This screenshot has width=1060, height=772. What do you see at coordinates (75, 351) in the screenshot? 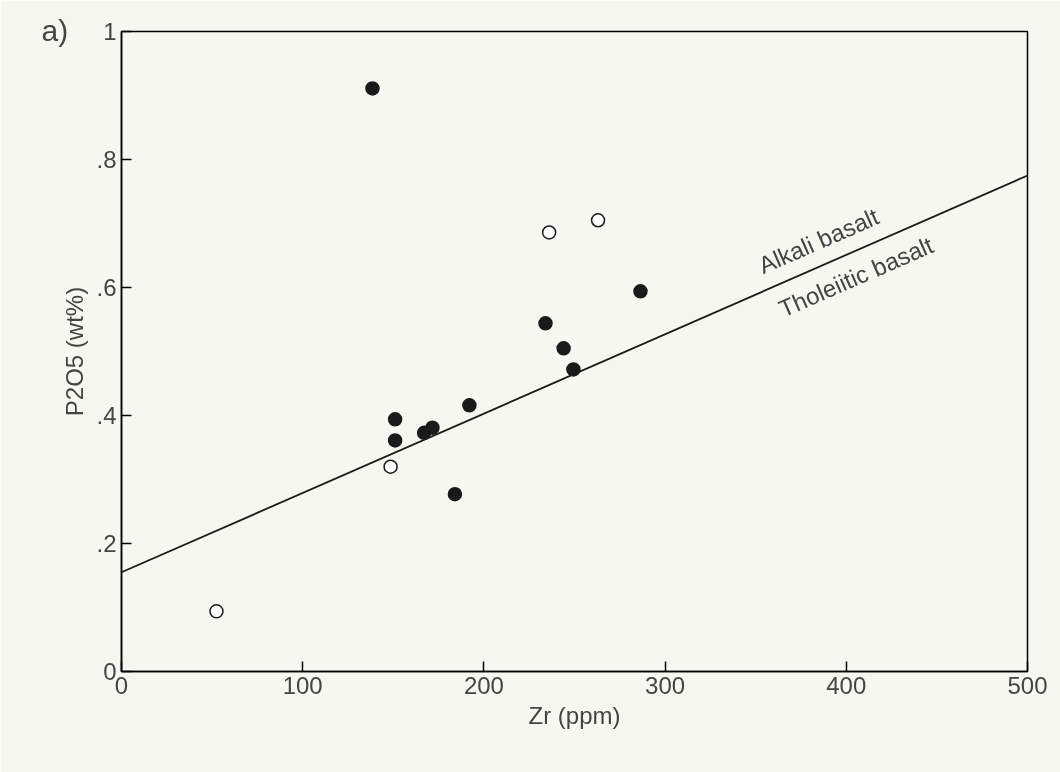
I see `y-axis-title: P2O5 (wt%)` at bounding box center [75, 351].